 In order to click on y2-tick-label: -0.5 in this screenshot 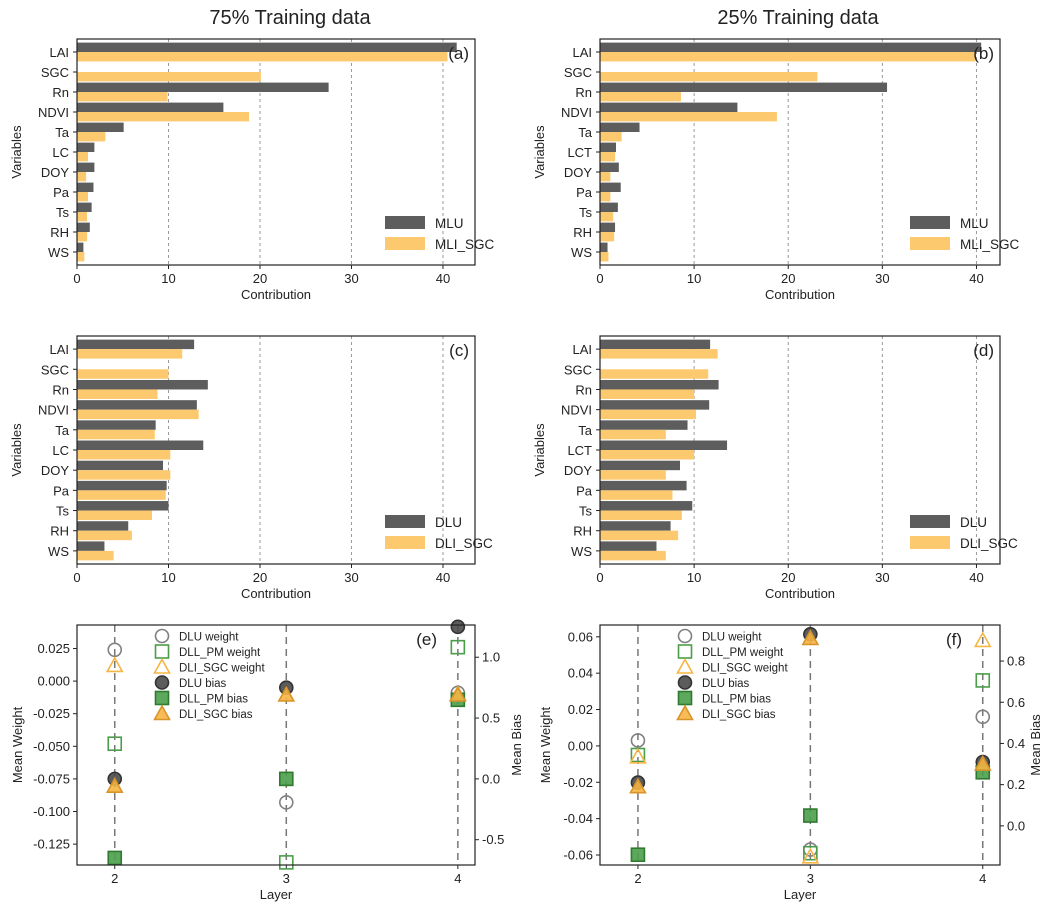, I will do `click(493, 839)`.